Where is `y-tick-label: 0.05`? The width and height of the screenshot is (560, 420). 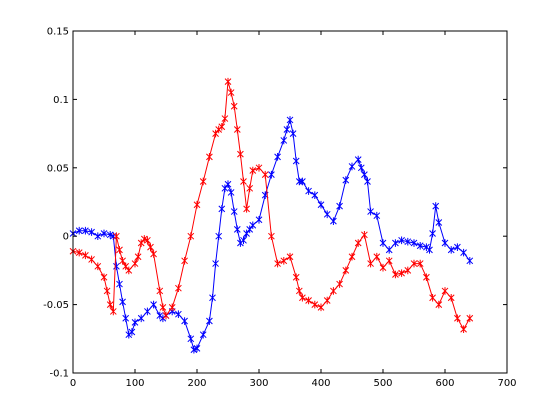 y-tick-label: 0.05 is located at coordinates (58, 168).